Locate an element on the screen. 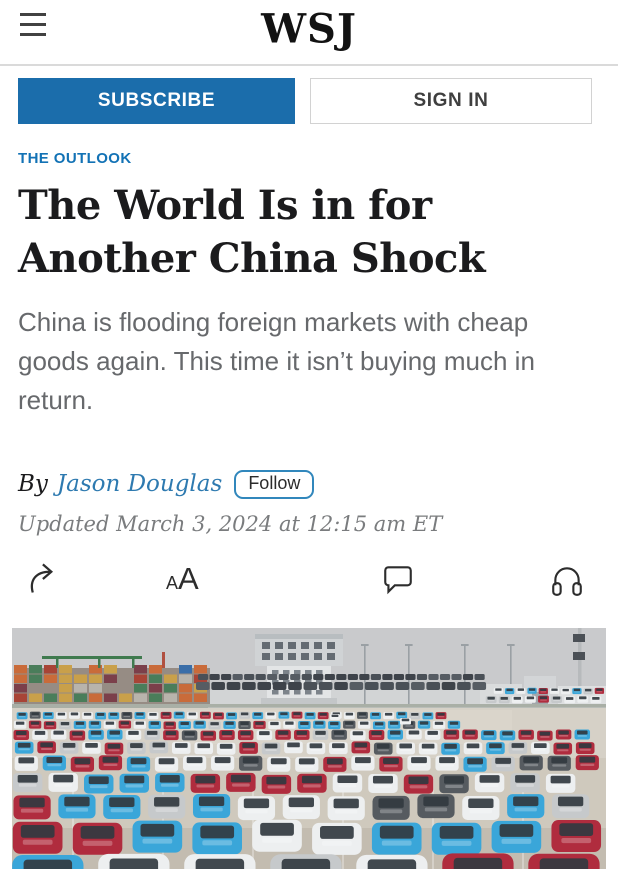  sign-in-button: SIGN IN is located at coordinates (451, 101).